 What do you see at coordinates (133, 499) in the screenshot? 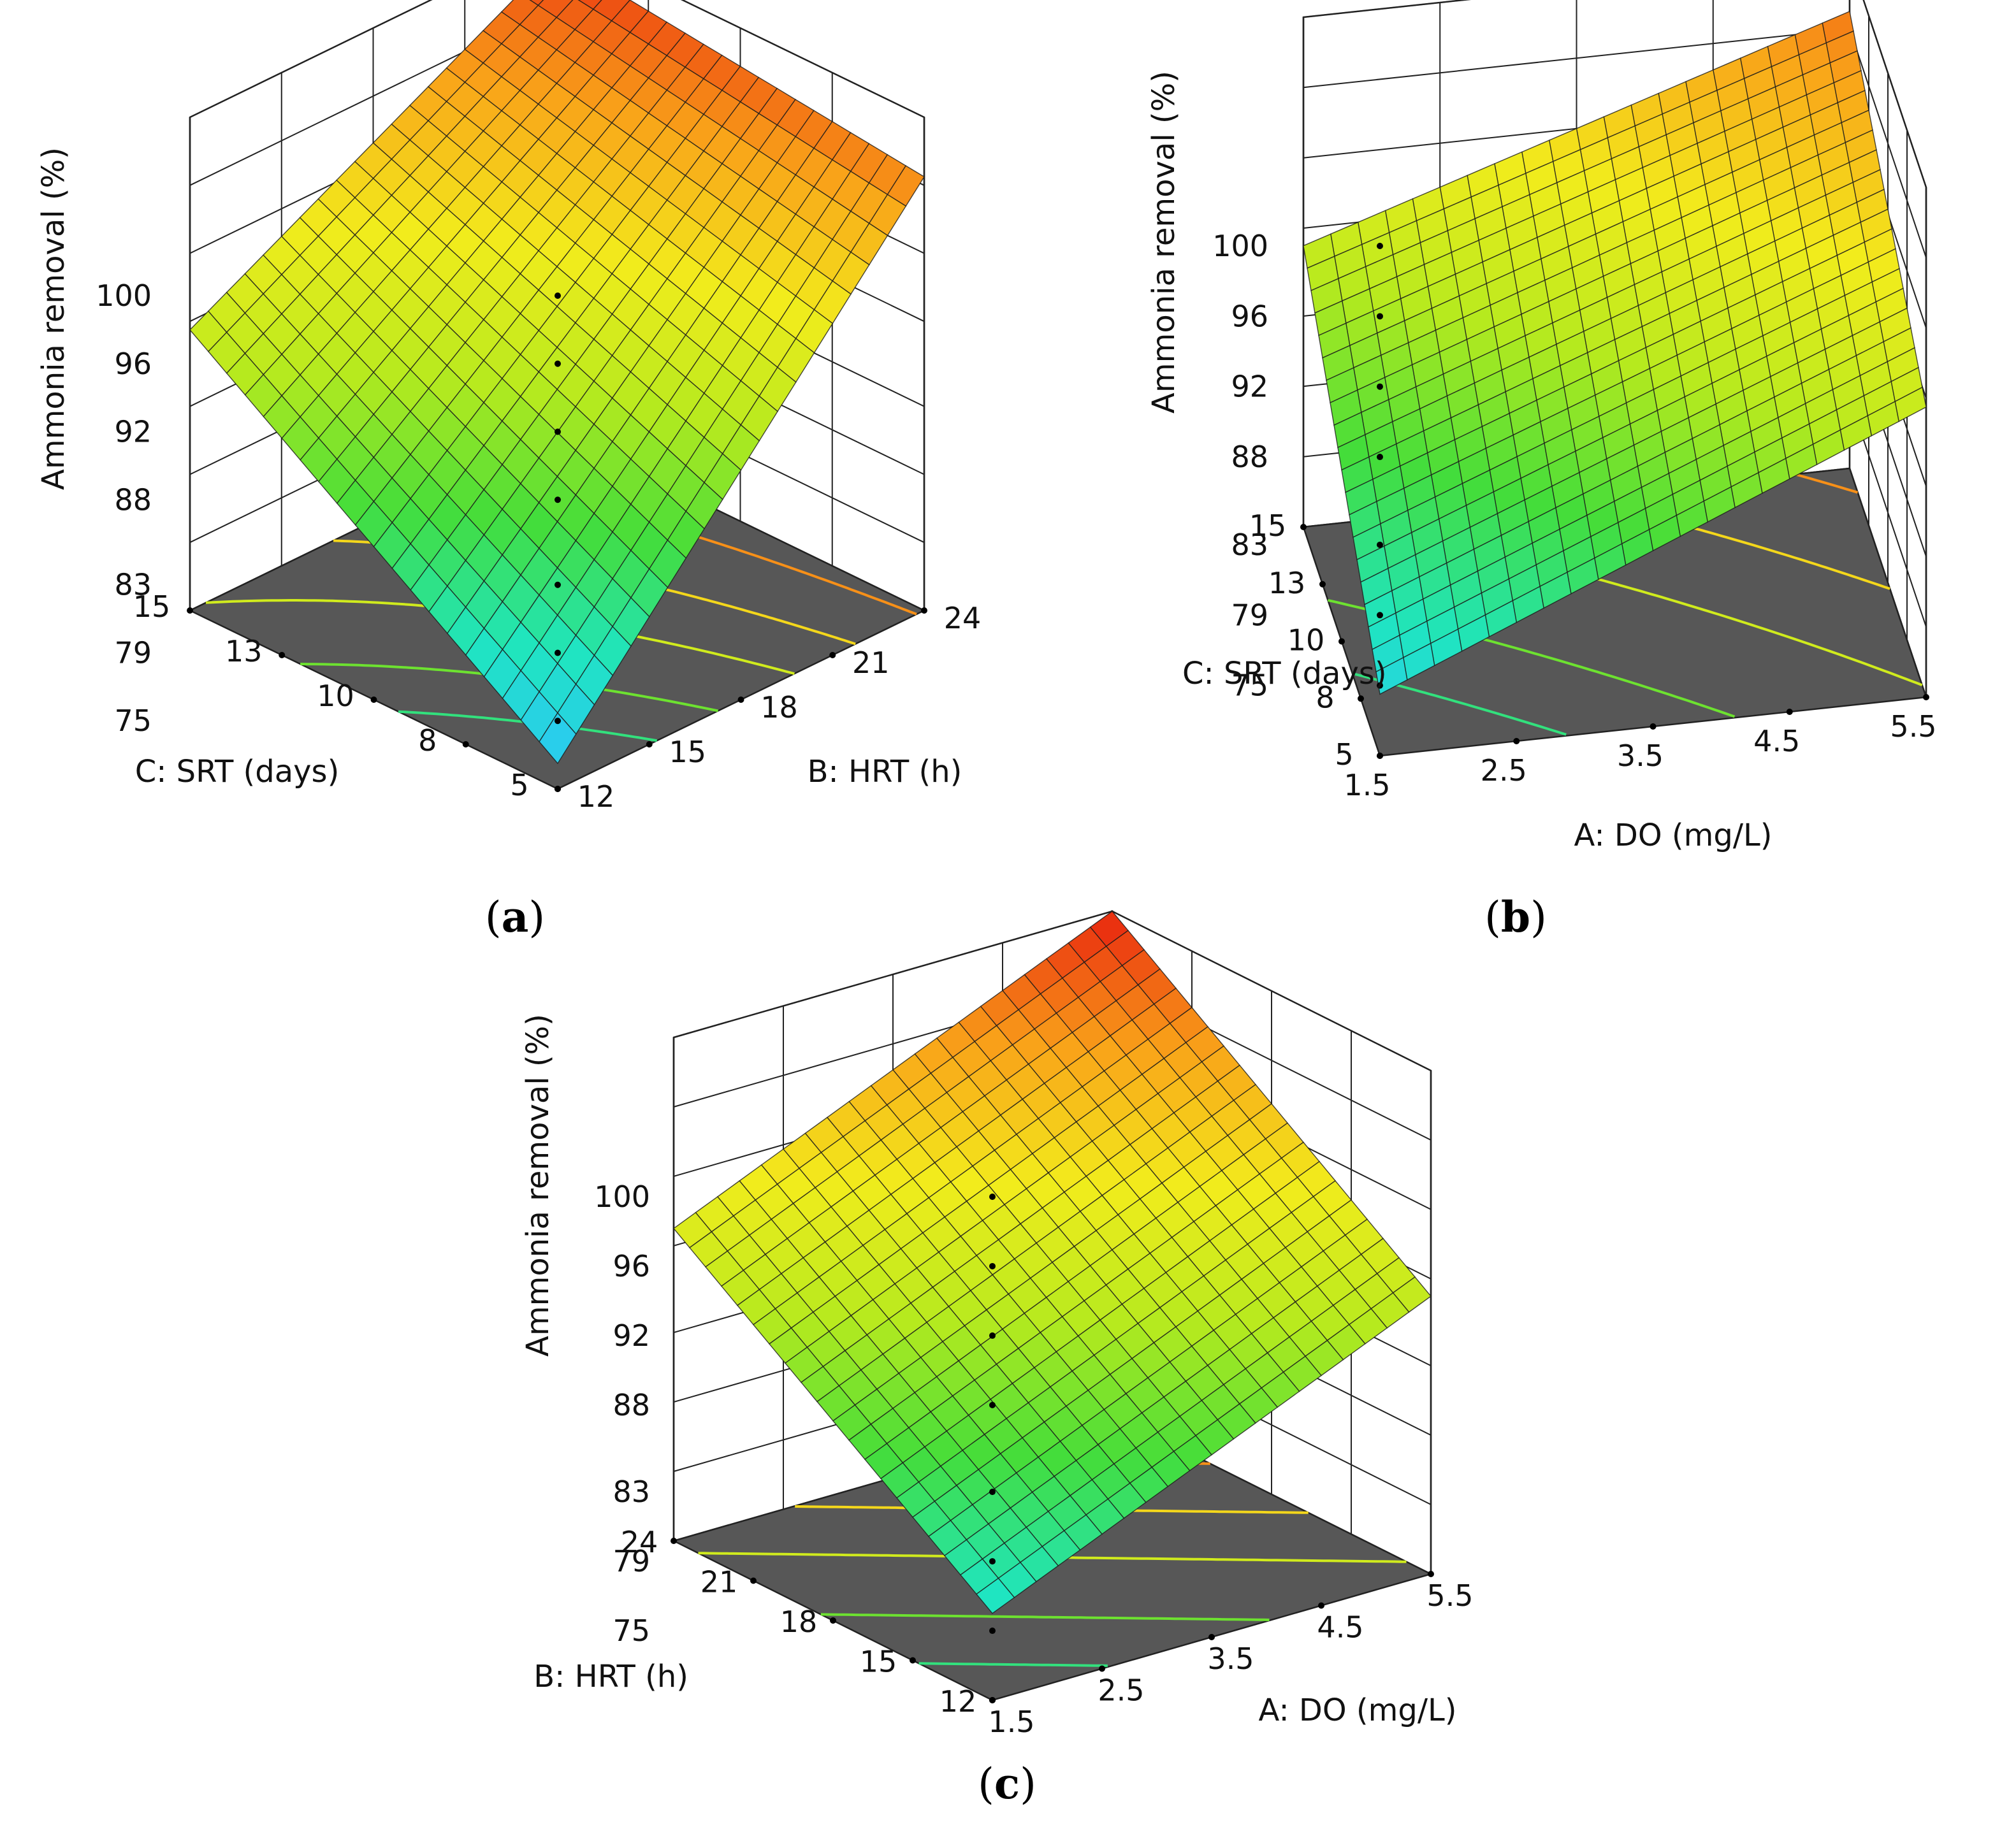
I see `panel-a-z-tick-label: 88` at bounding box center [133, 499].